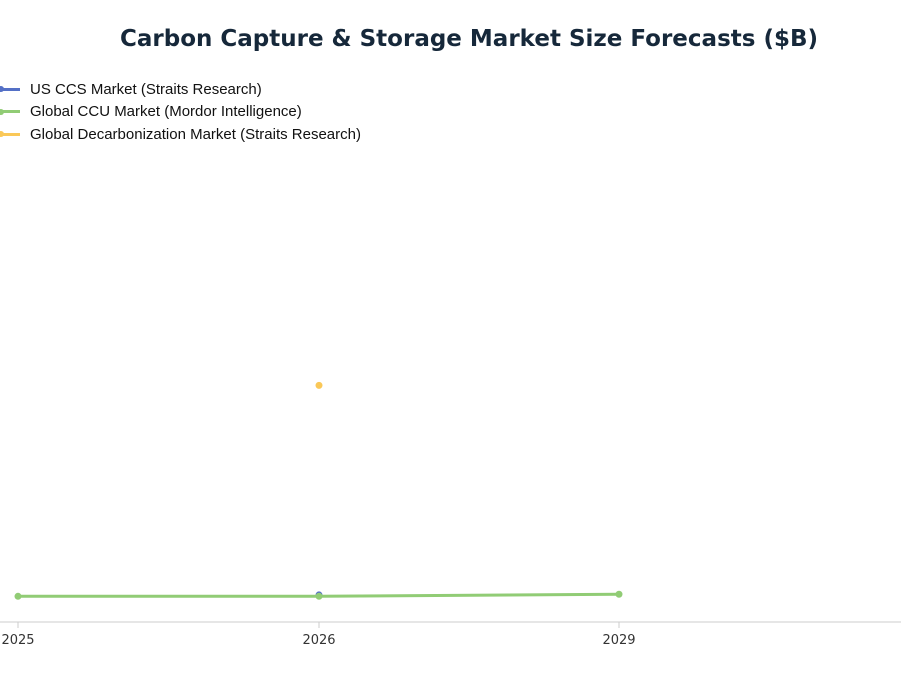  What do you see at coordinates (166, 112) in the screenshot?
I see `legend-label: Global CCU Market (Mordor Intelligence)` at bounding box center [166, 112].